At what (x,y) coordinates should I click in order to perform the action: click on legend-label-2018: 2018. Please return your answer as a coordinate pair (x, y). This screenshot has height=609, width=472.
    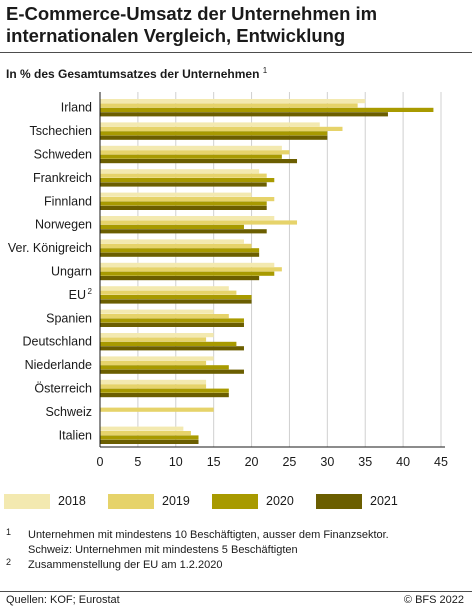
    Looking at the image, I should click on (72, 501).